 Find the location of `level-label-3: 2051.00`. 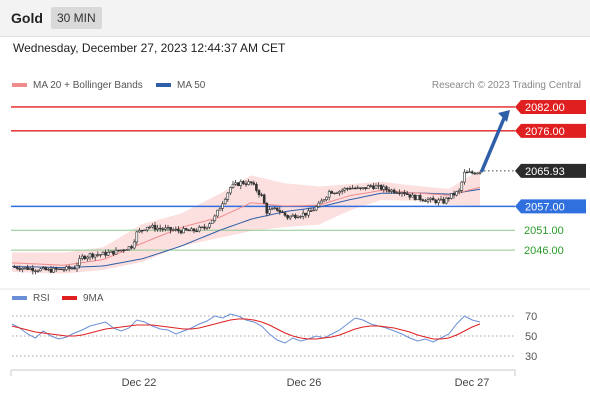

level-label-3: 2051.00 is located at coordinates (544, 231).